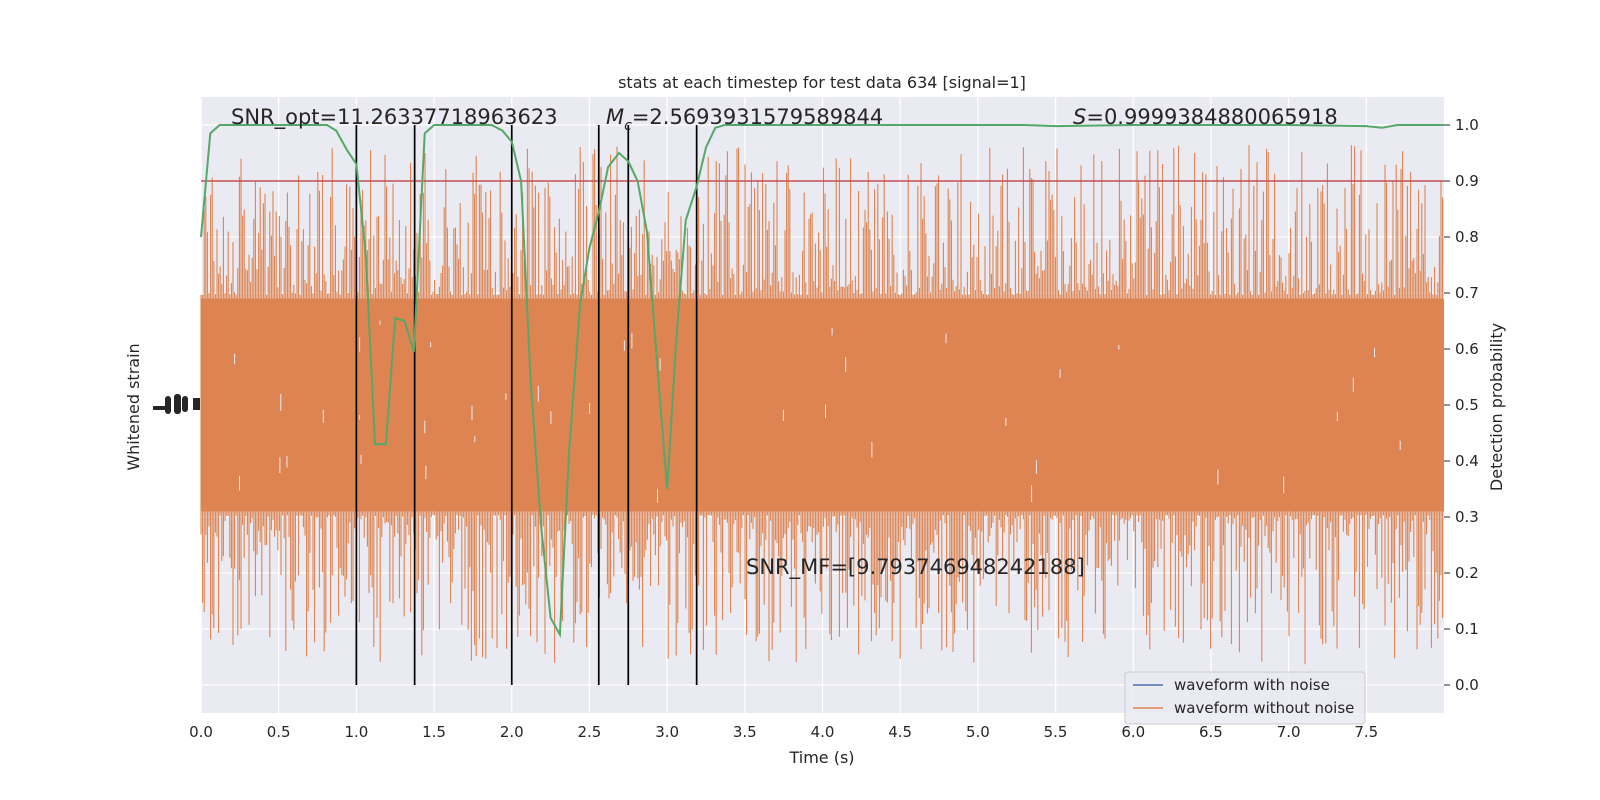 This screenshot has width=1600, height=800. I want to click on s-annotation: S=0.9999384880065918, so click(1205, 117).